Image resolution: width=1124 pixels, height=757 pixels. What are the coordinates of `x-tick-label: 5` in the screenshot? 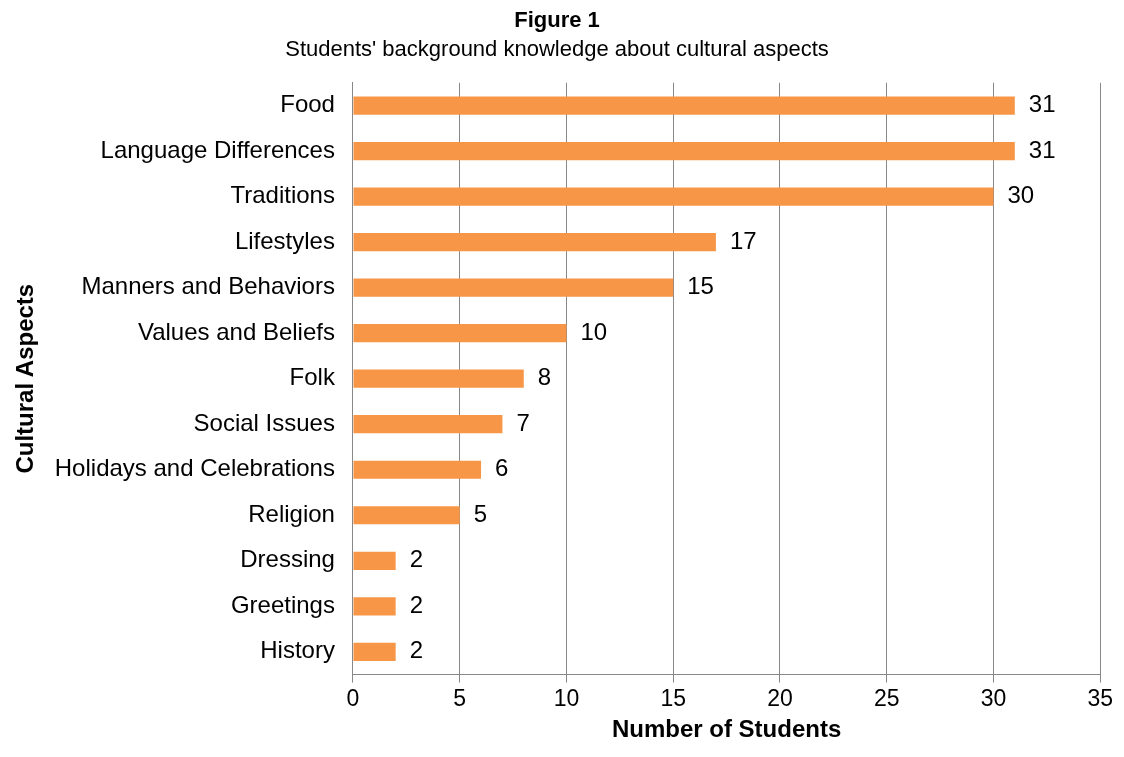 It's located at (460, 697).